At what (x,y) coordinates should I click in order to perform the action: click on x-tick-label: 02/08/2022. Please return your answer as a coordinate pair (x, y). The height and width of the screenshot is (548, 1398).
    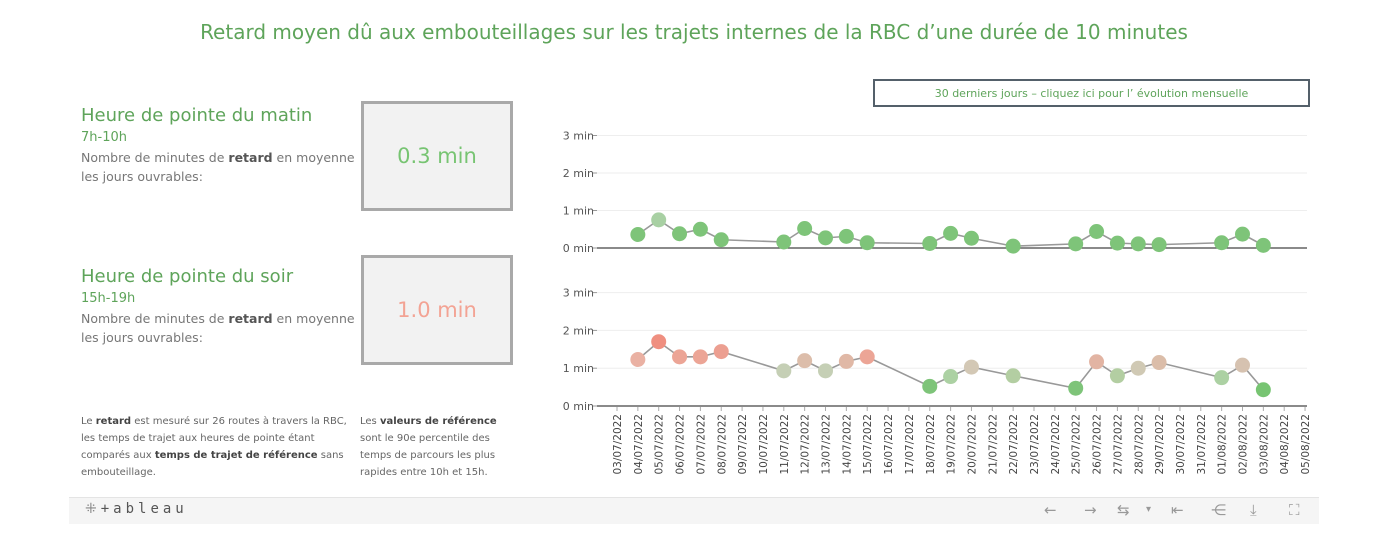
    Looking at the image, I should click on (1244, 444).